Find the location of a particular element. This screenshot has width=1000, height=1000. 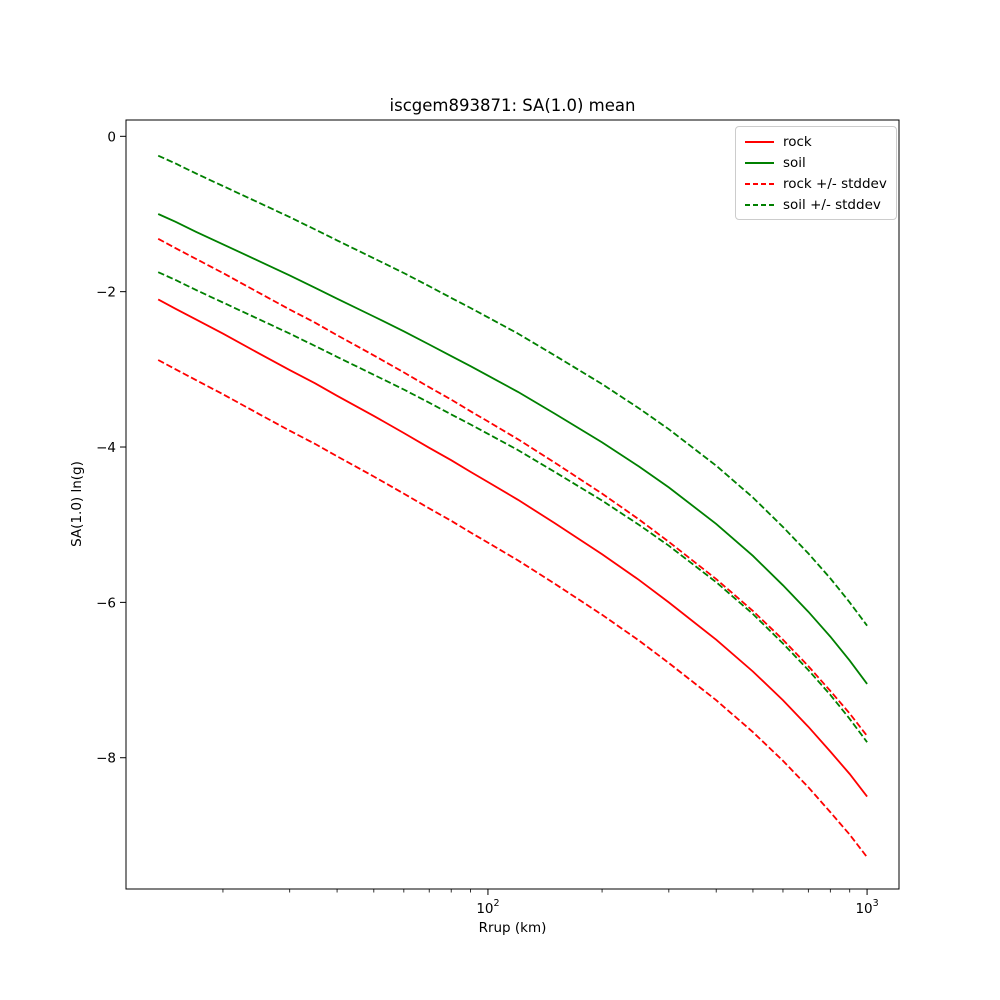

chart-title: iscgem893871: SA(1.0) mean is located at coordinates (512, 105).